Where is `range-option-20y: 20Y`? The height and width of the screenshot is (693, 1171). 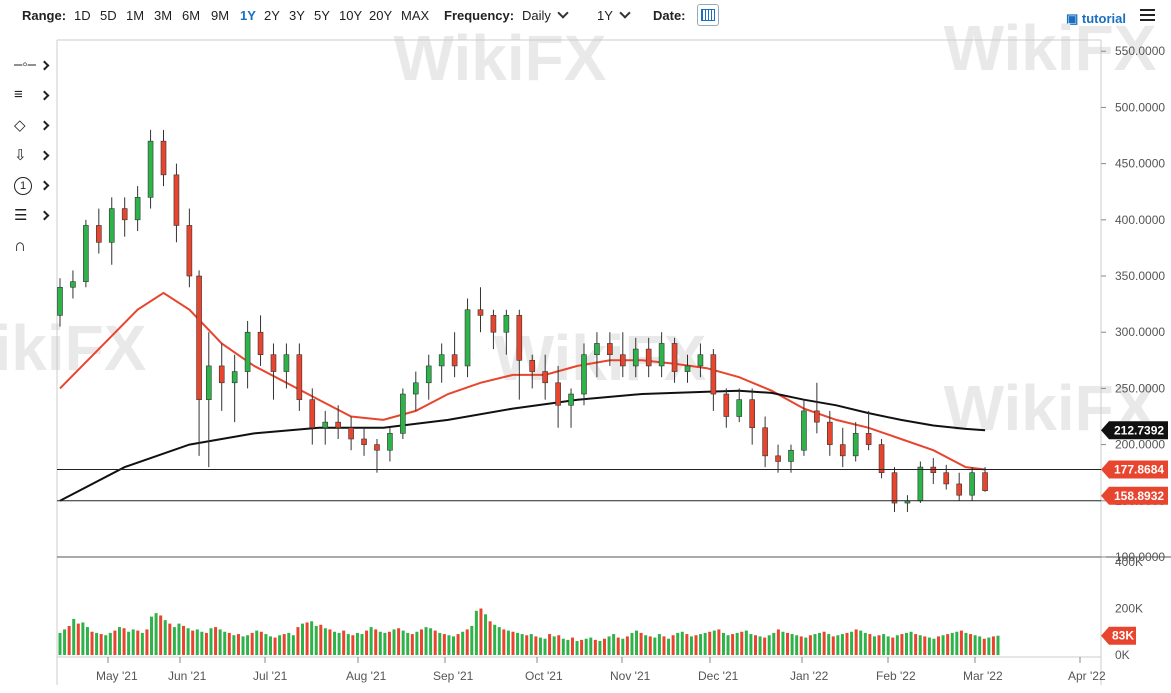 range-option-20y: 20Y is located at coordinates (381, 15).